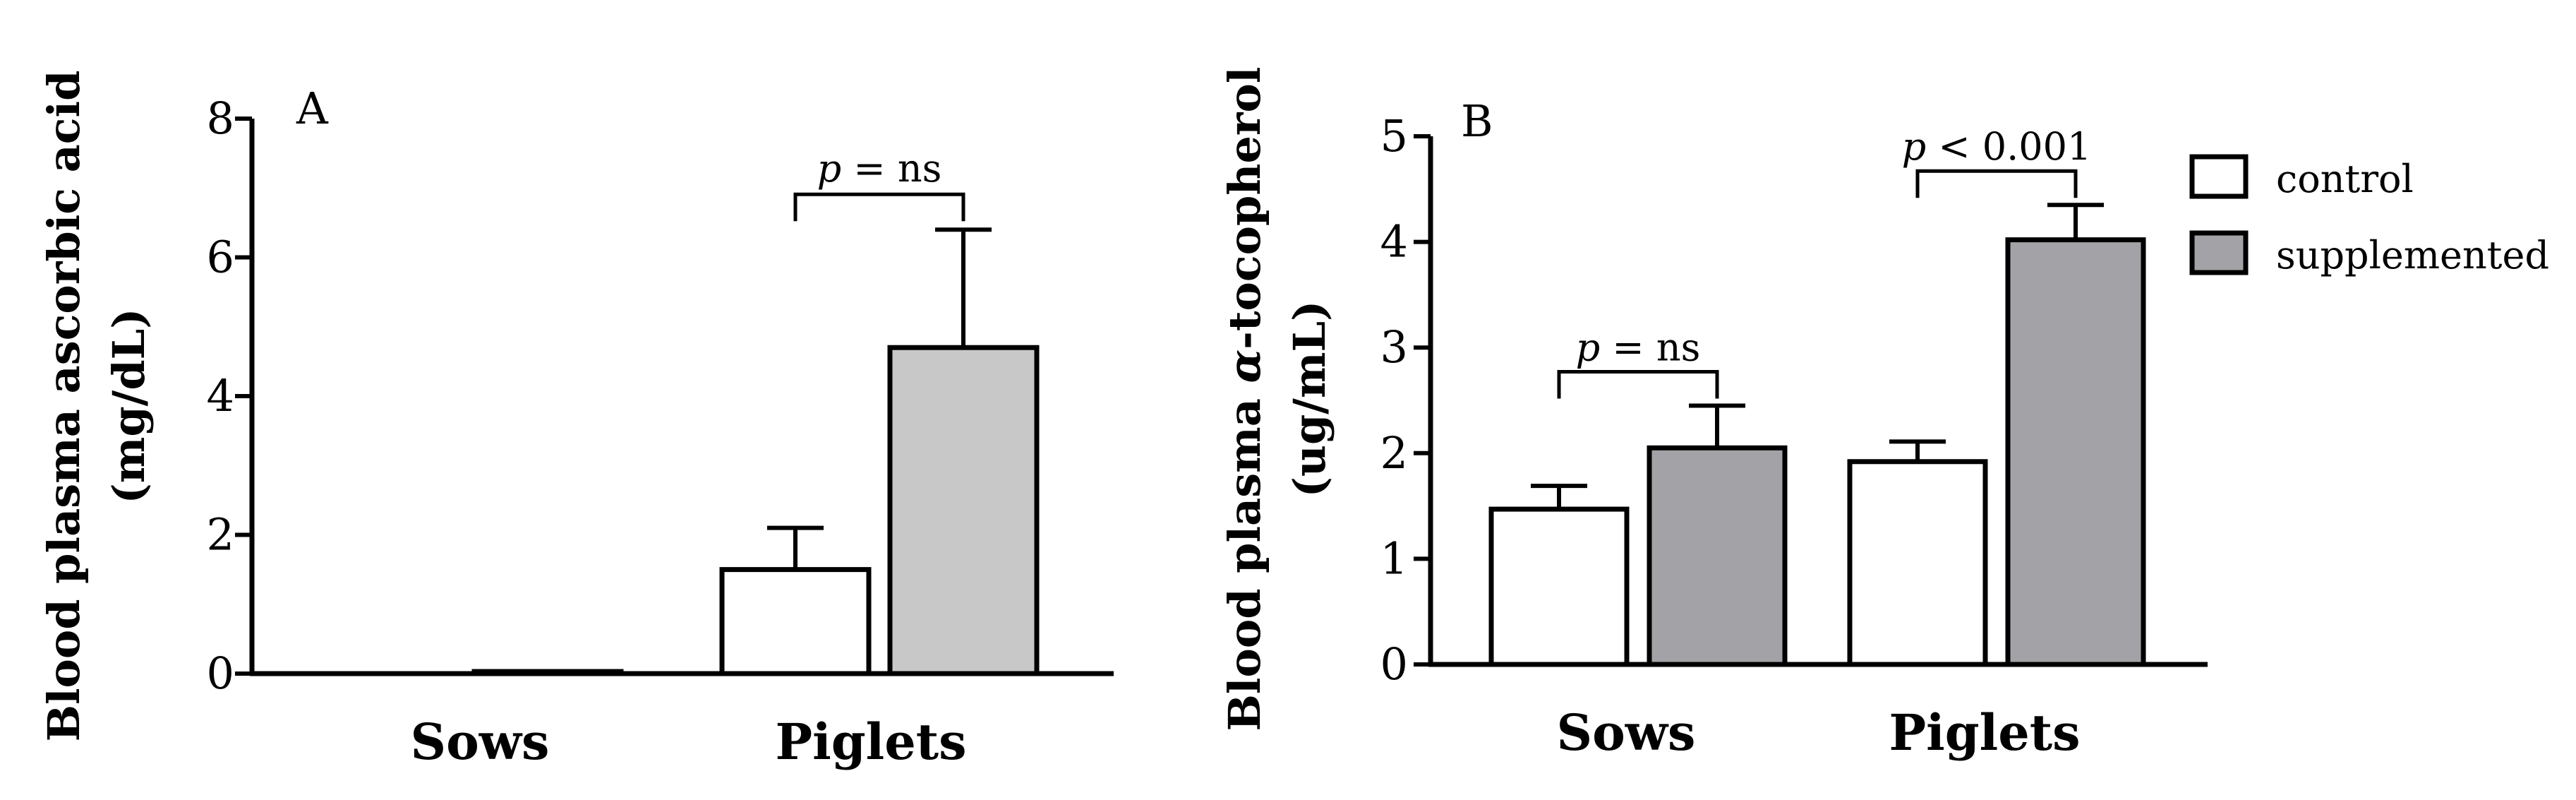 The height and width of the screenshot is (800, 2576). Describe the element at coordinates (1996, 183) in the screenshot. I see `panel-b-sig-bracket-piglets` at that location.